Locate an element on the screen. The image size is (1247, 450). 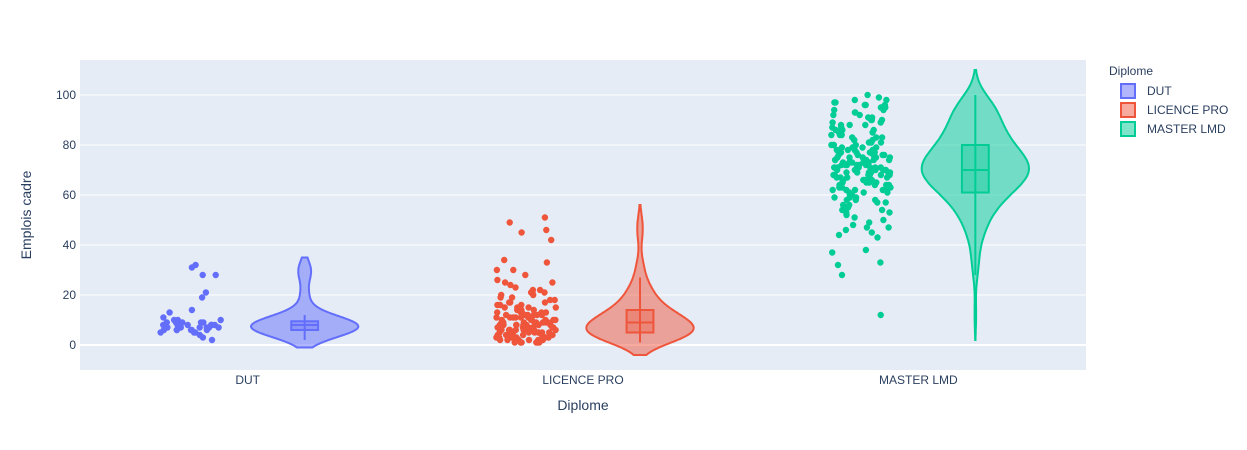
legend-item-licence-pro: LICENCE PRO is located at coordinates (1174, 110).